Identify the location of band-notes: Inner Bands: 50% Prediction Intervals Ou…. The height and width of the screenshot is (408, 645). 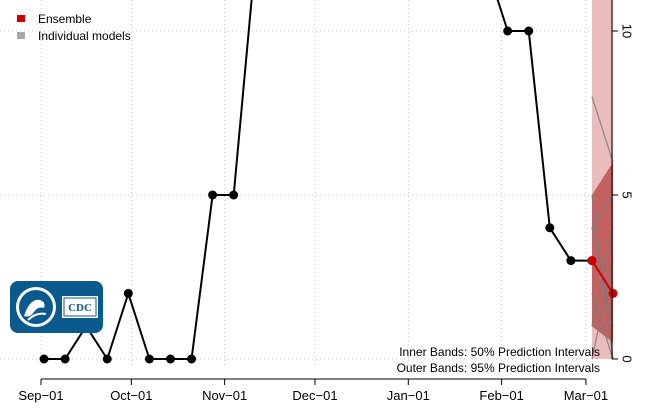
(498, 360).